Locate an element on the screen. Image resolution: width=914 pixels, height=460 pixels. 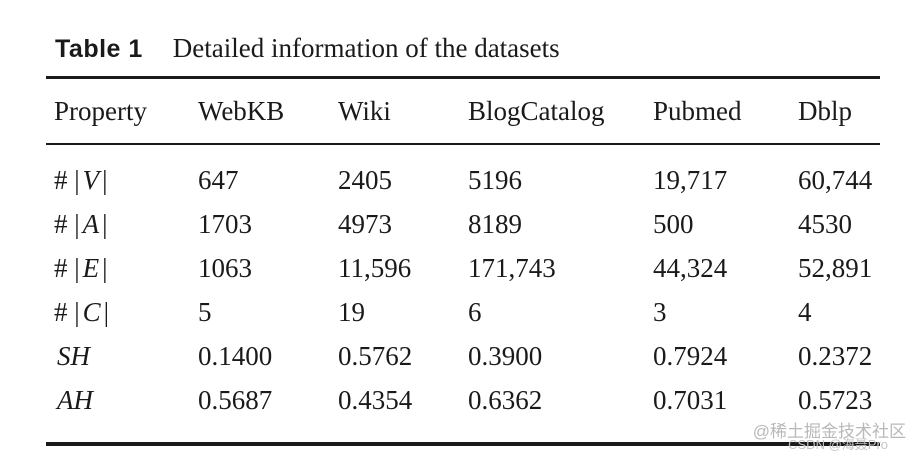
table-cell: 5 is located at coordinates (205, 311).